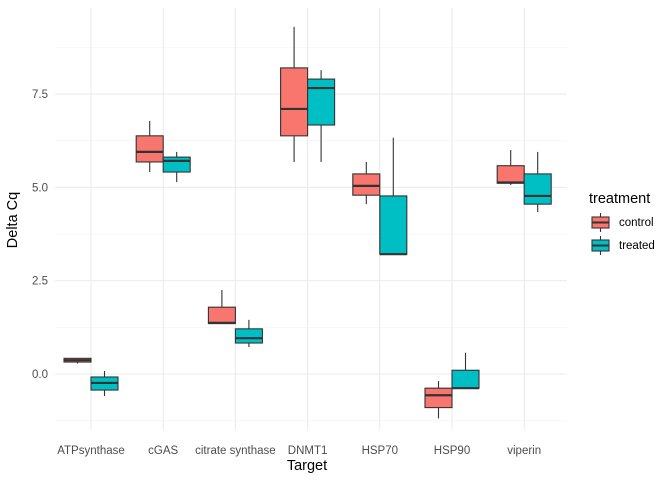  I want to click on x-tick-label: HSP70, so click(380, 451).